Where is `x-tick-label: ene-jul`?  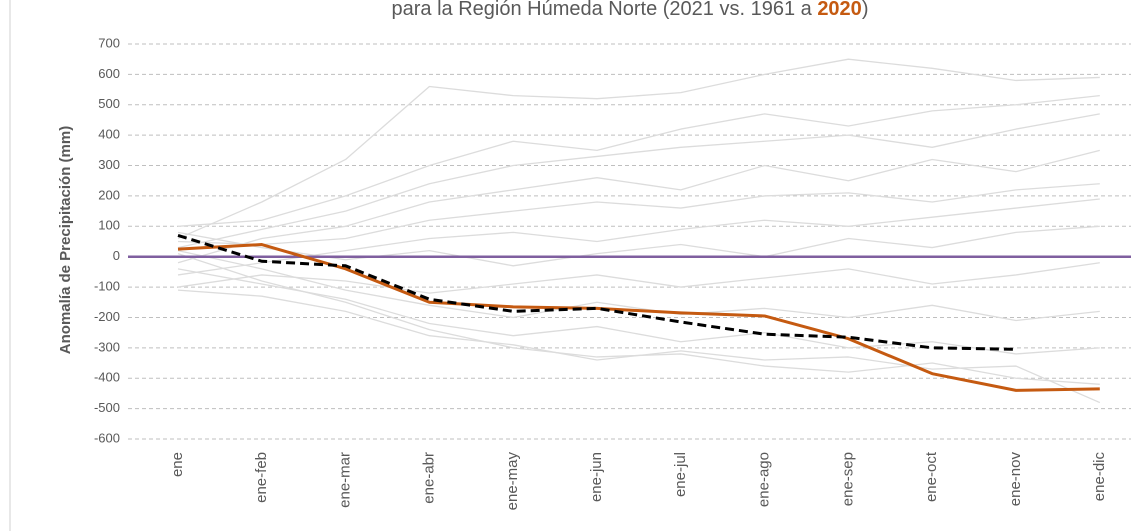
x-tick-label: ene-jul is located at coordinates (680, 474).